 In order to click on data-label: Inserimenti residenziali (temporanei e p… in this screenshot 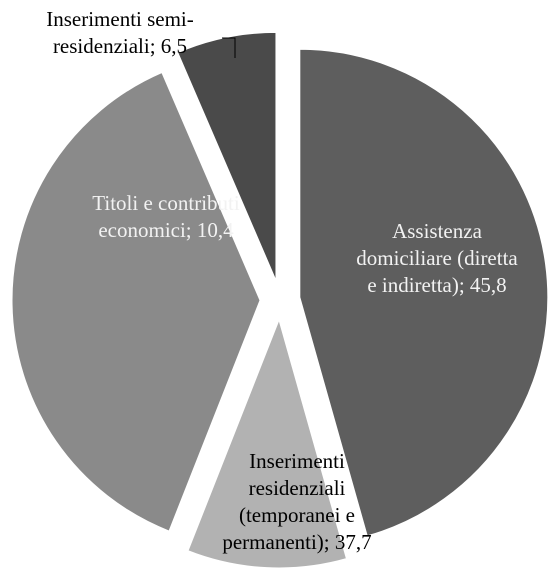, I will do `click(297, 501)`.